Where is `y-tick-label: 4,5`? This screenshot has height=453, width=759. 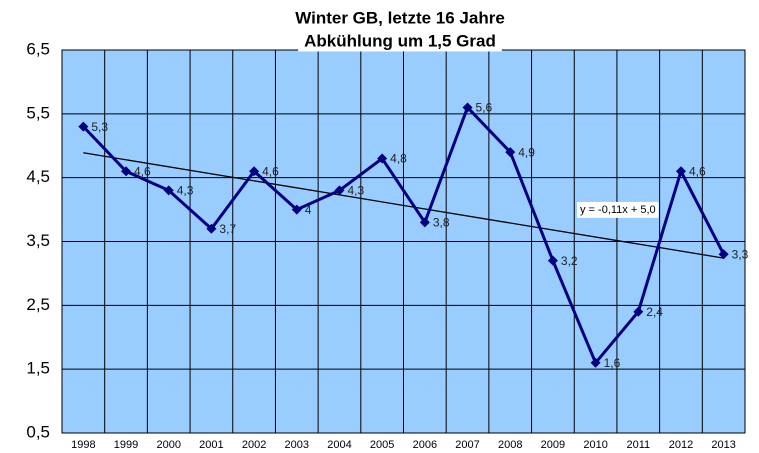
y-tick-label: 4,5 is located at coordinates (38, 176).